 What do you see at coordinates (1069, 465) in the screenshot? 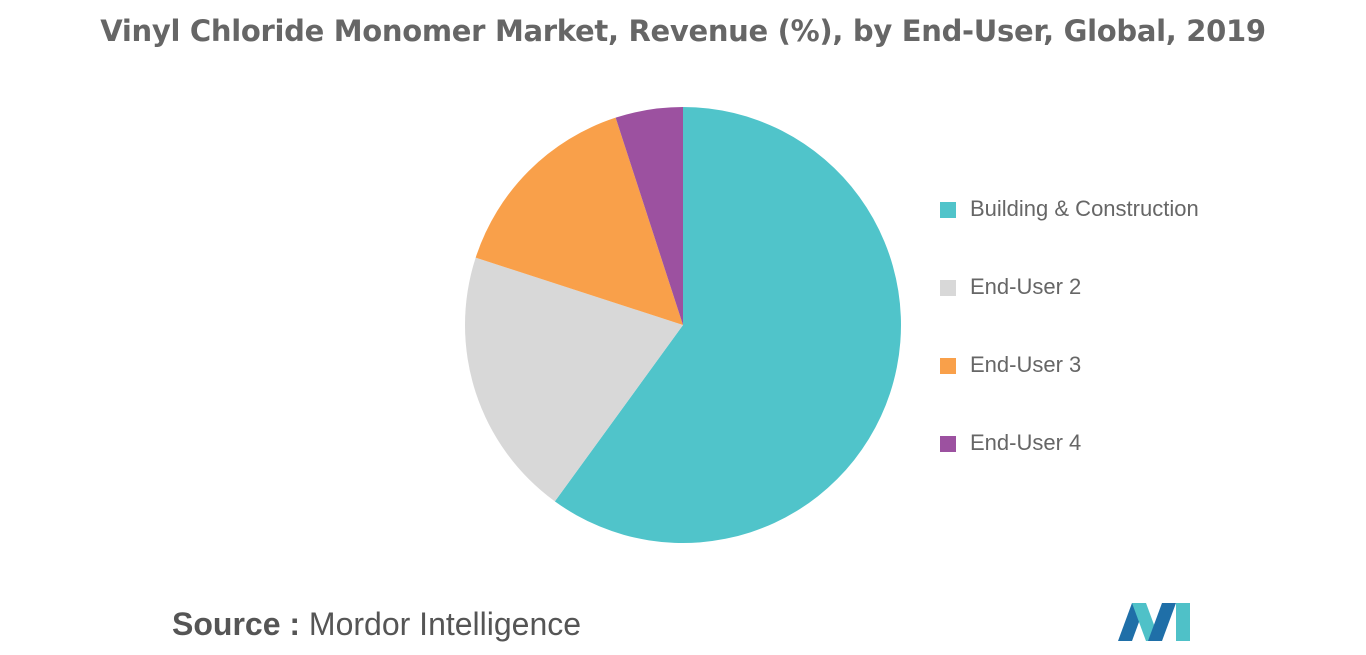
I see `legend-item: End-User 4` at bounding box center [1069, 465].